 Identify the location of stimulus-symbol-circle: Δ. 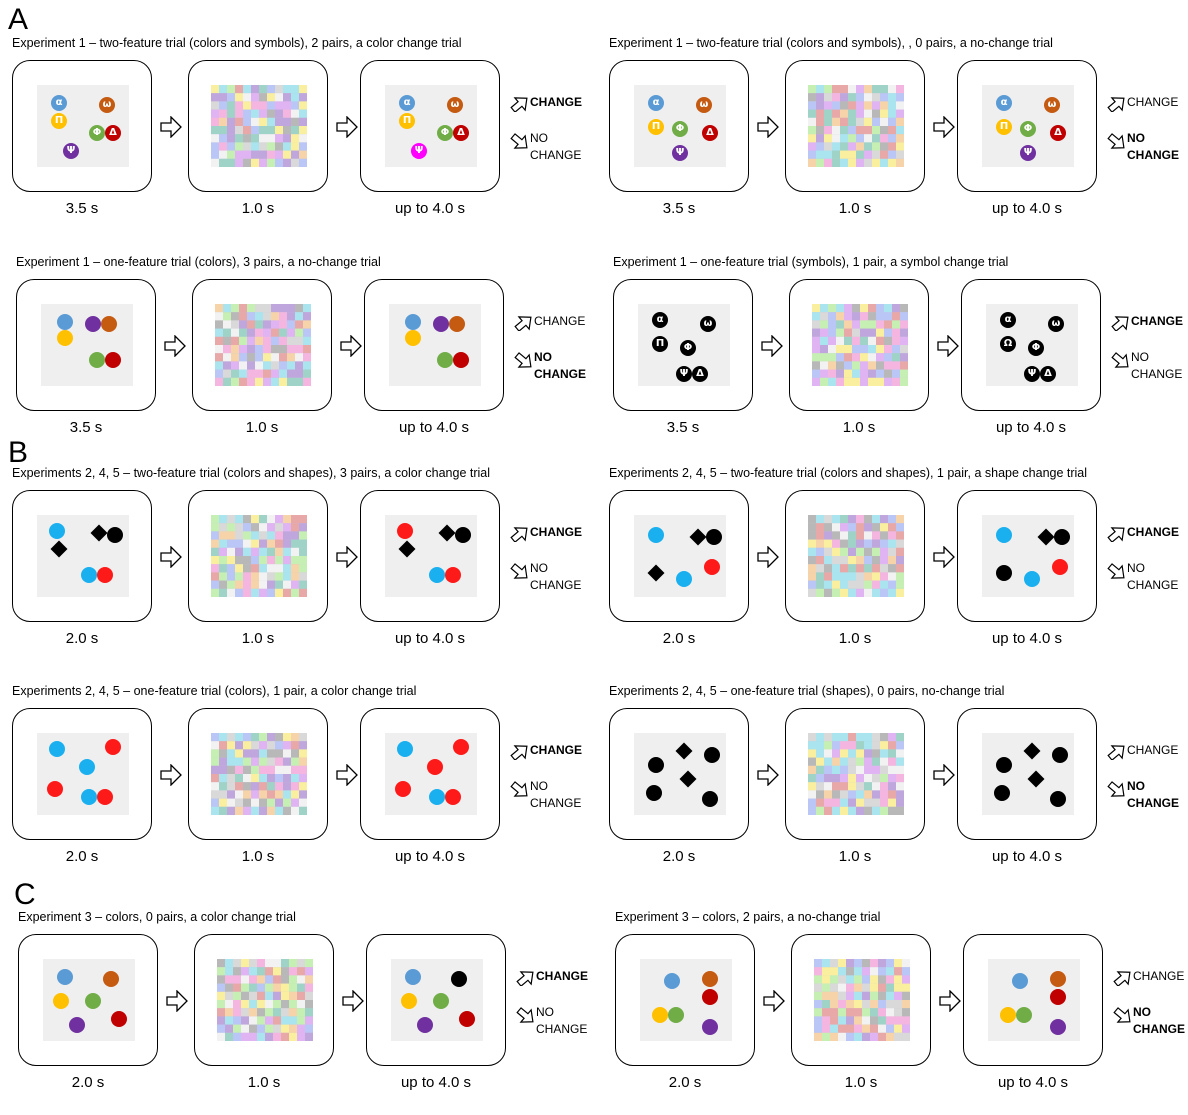
(113, 133).